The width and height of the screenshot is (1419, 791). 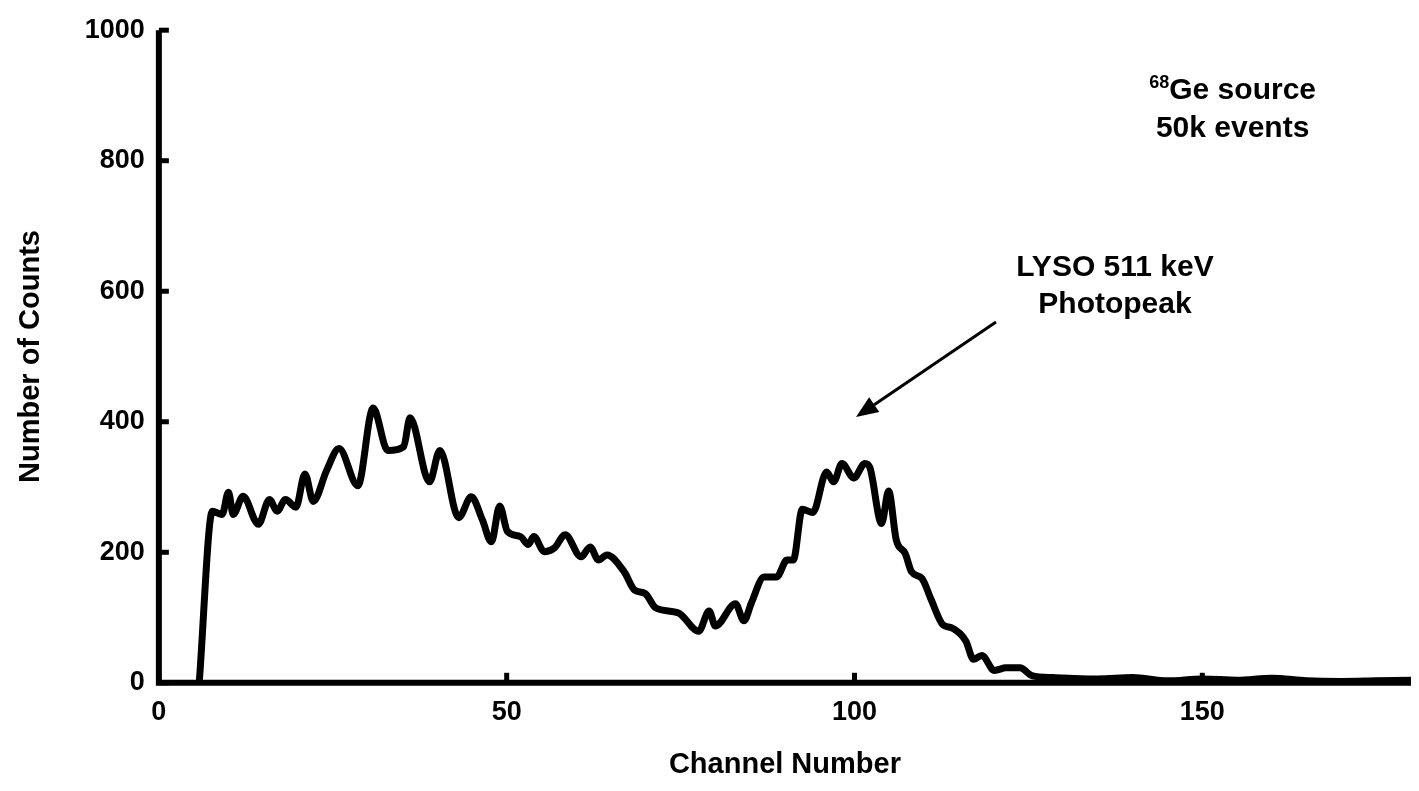 What do you see at coordinates (122, 550) in the screenshot?
I see `y-tick-label: 200` at bounding box center [122, 550].